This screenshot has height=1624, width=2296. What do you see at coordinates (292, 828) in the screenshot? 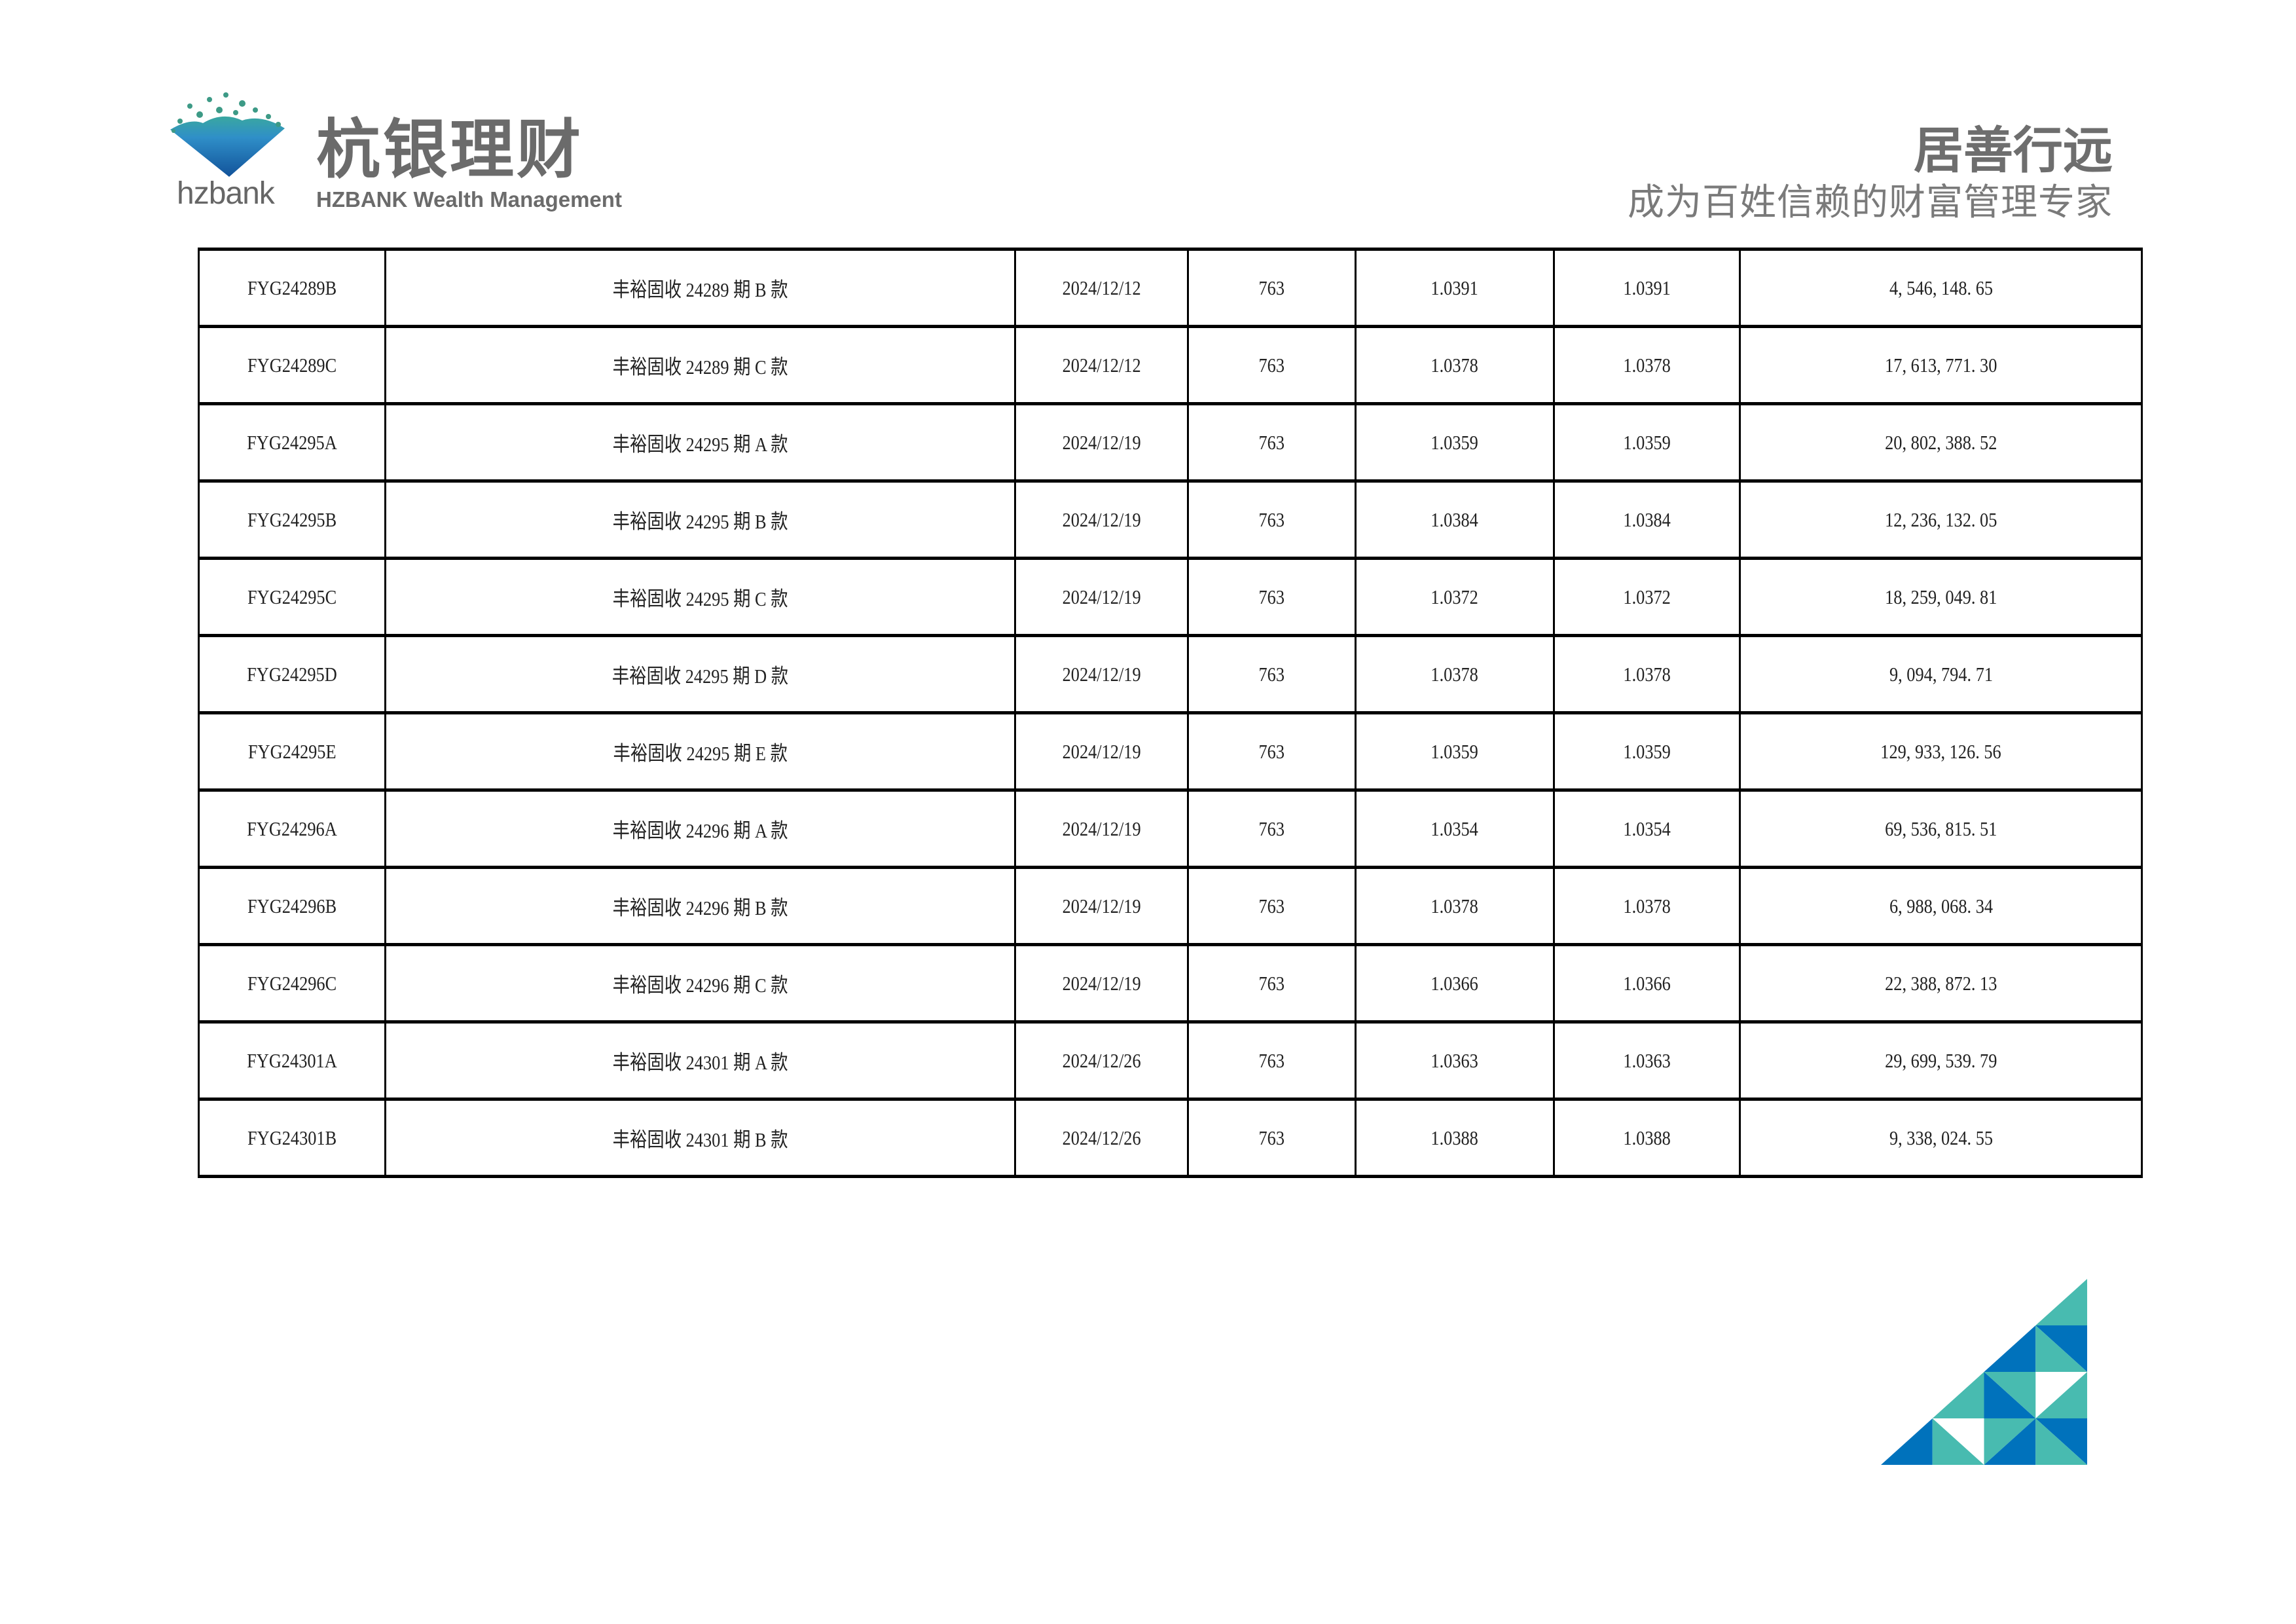
I see `cell-product-code: FYG24296A` at bounding box center [292, 828].